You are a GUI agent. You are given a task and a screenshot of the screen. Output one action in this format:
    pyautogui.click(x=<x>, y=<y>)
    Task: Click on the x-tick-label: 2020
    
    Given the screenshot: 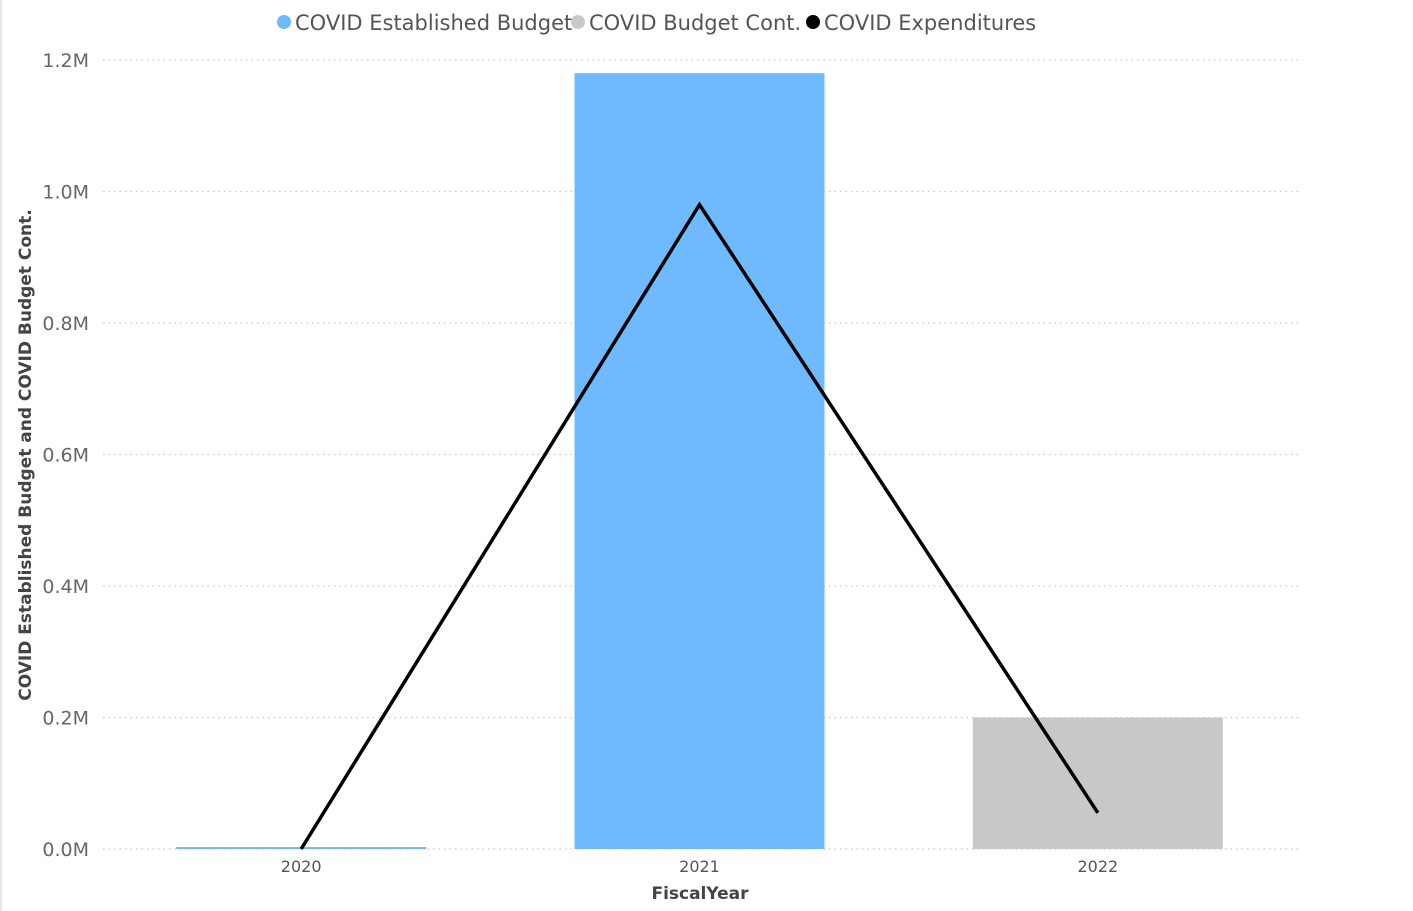 What is the action you would take?
    pyautogui.click(x=301, y=866)
    